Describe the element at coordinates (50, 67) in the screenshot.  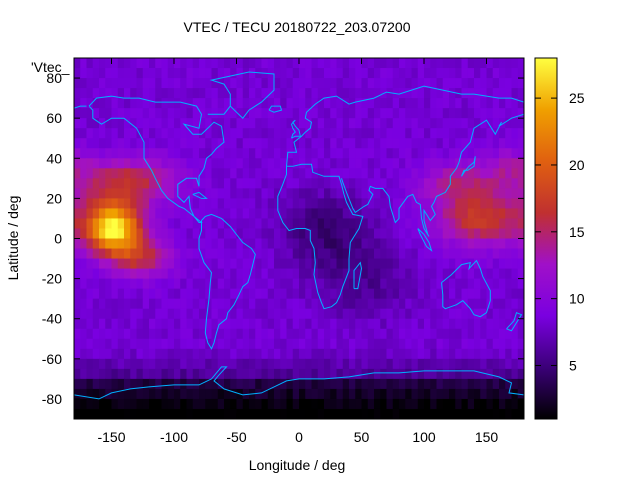
I see `key-label: 'Vtec_` at that location.